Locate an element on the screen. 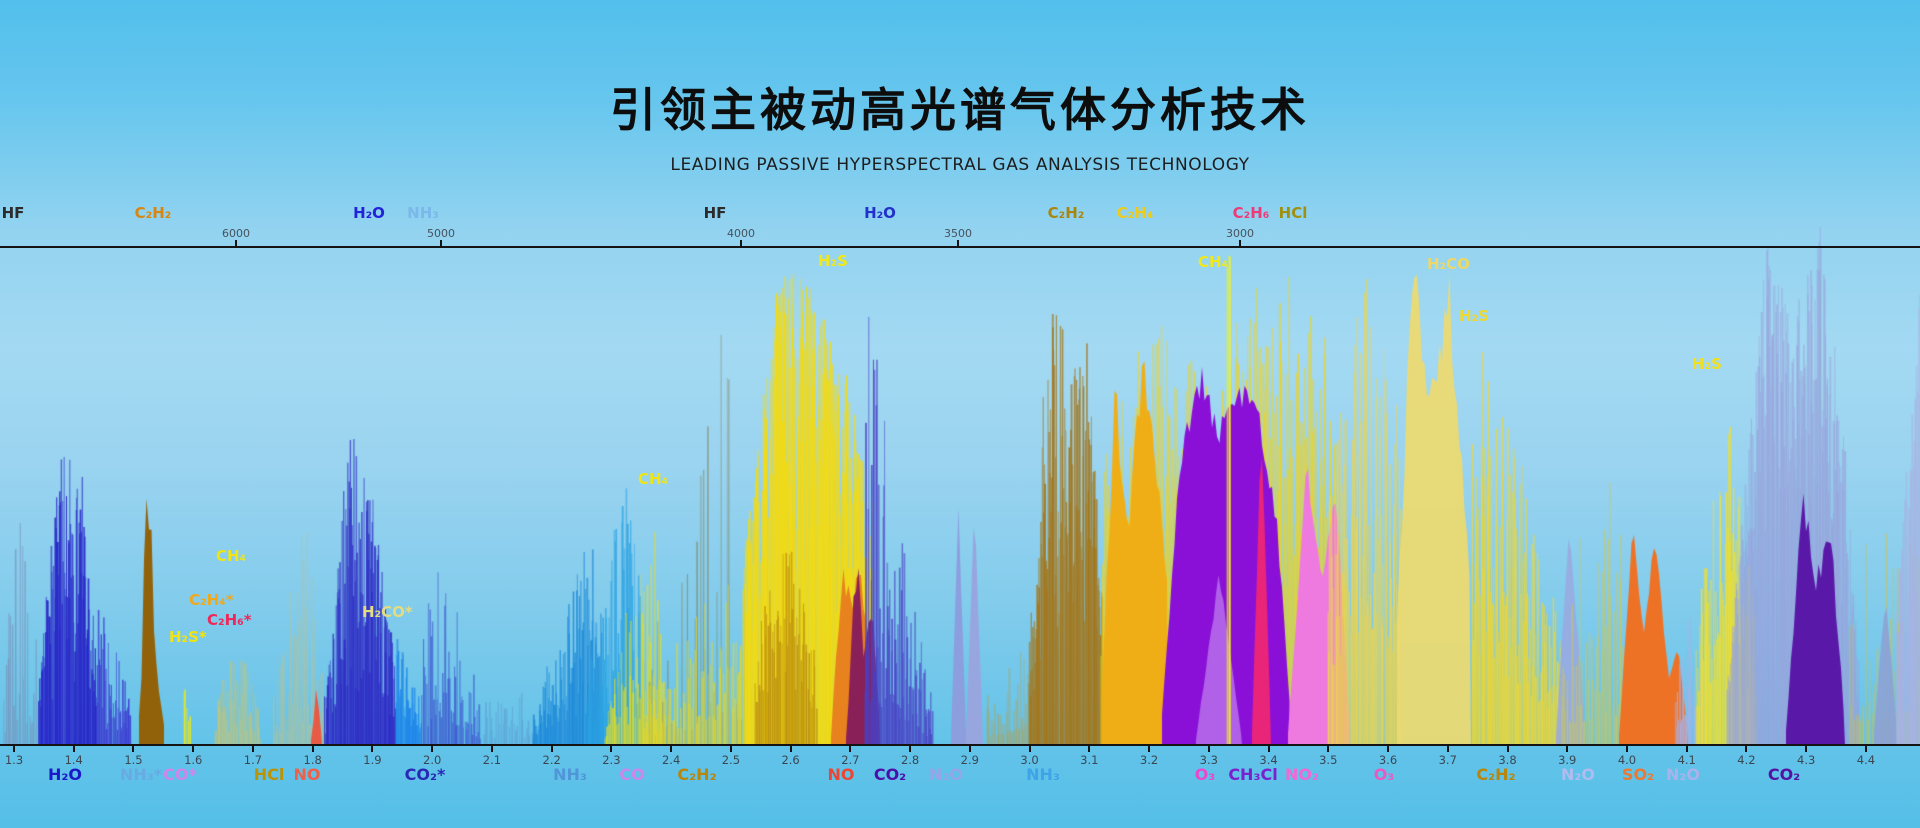 The width and height of the screenshot is (1920, 828). bottom-axis-line is located at coordinates (960, 745).